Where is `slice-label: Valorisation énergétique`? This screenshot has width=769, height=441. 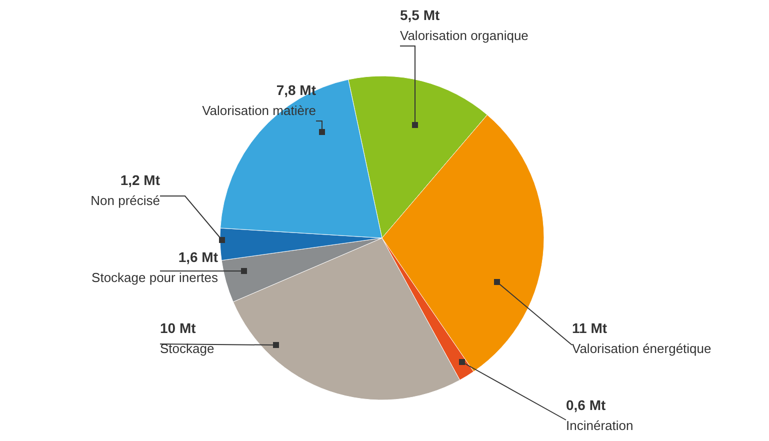
slice-label: Valorisation énergétique is located at coordinates (642, 348).